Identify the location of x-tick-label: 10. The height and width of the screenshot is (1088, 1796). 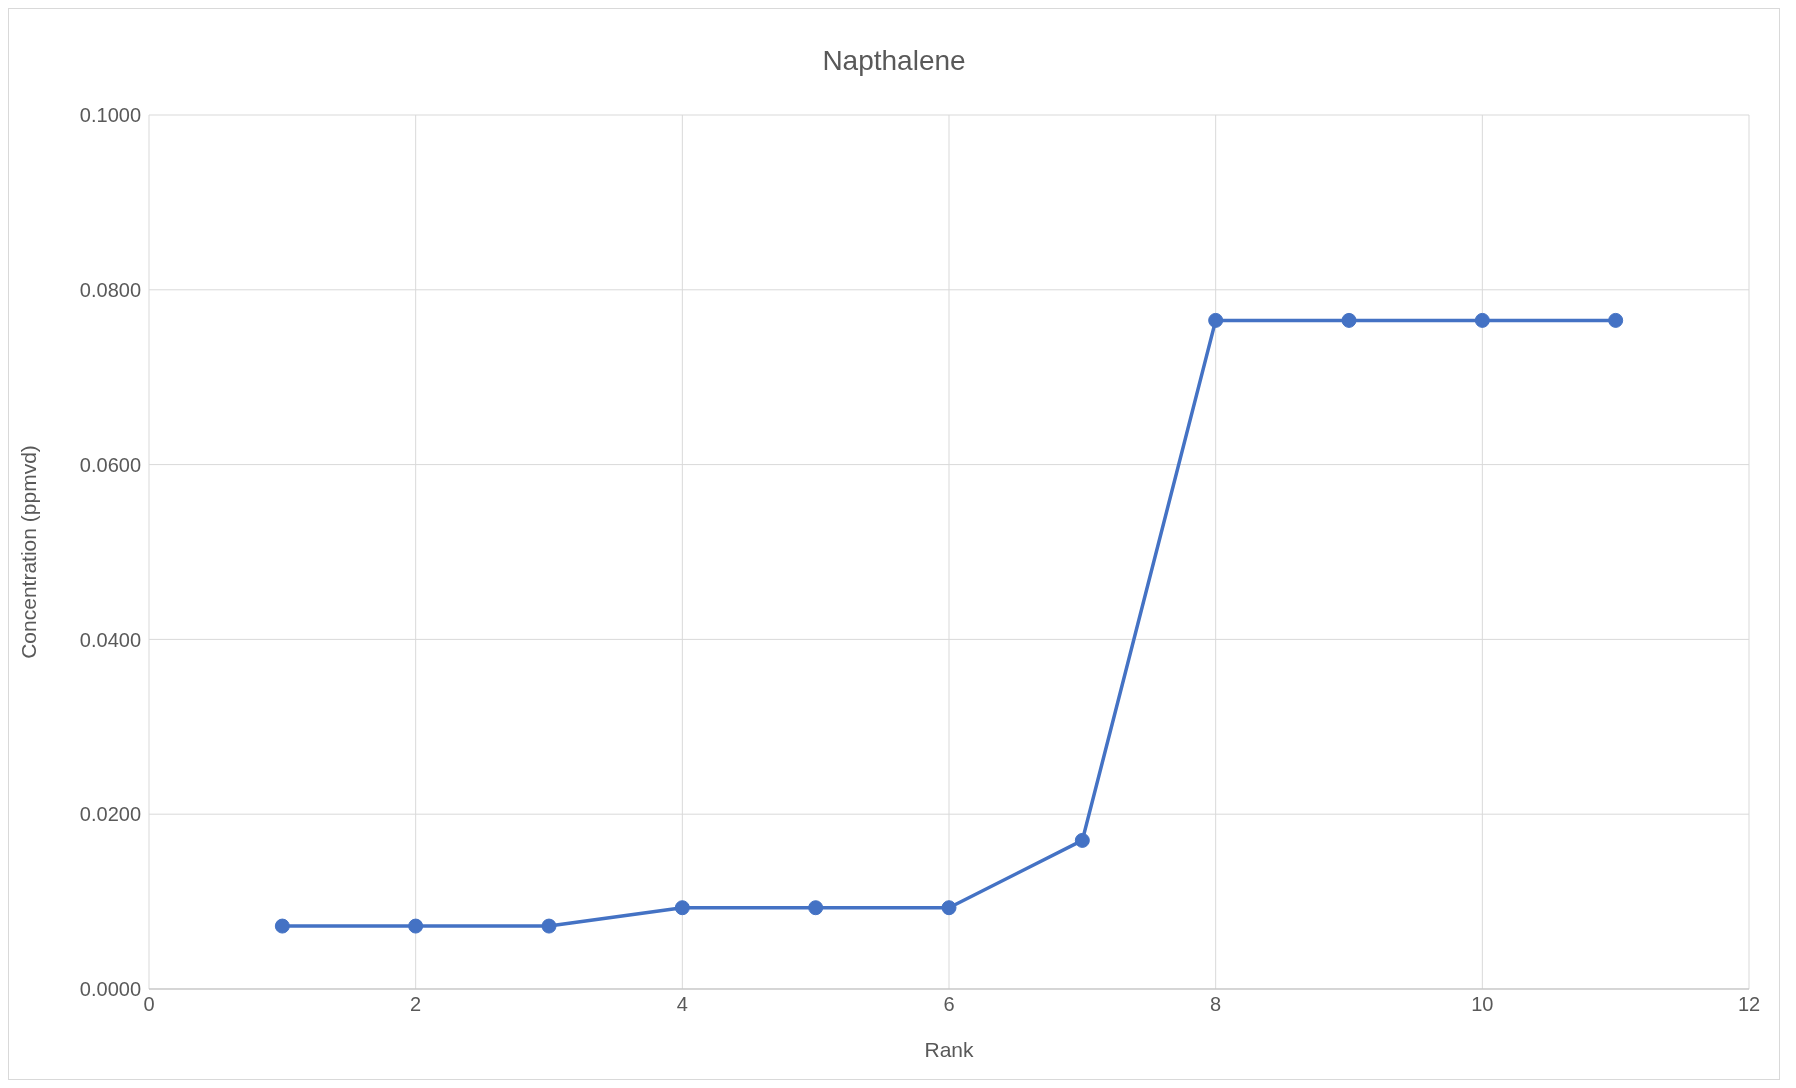
(1482, 1004).